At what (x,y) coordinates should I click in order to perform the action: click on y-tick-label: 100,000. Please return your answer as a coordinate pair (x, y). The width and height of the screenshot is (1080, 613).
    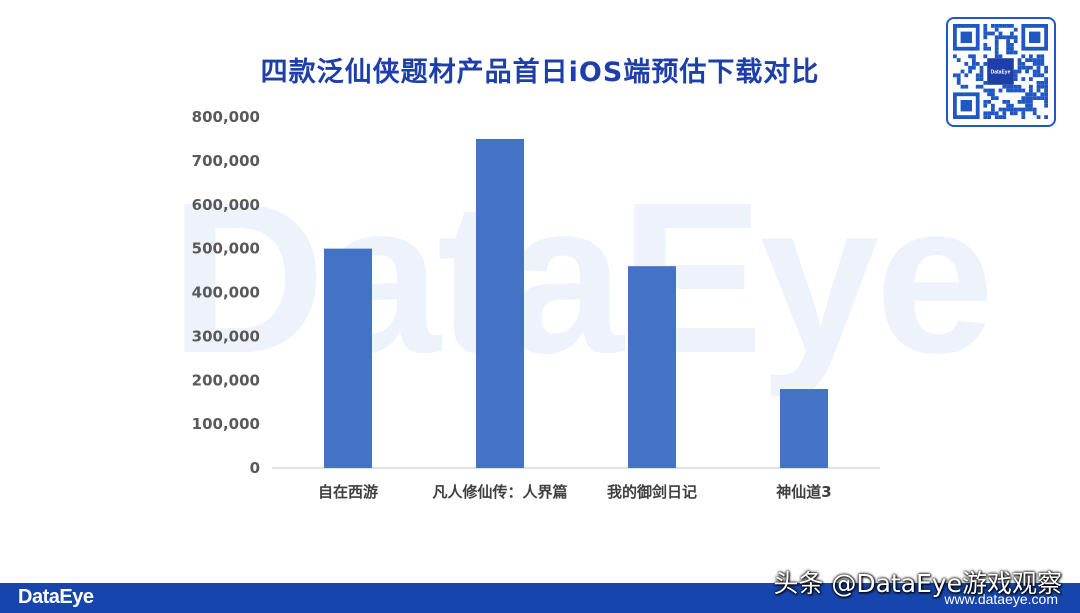
    Looking at the image, I should click on (226, 424).